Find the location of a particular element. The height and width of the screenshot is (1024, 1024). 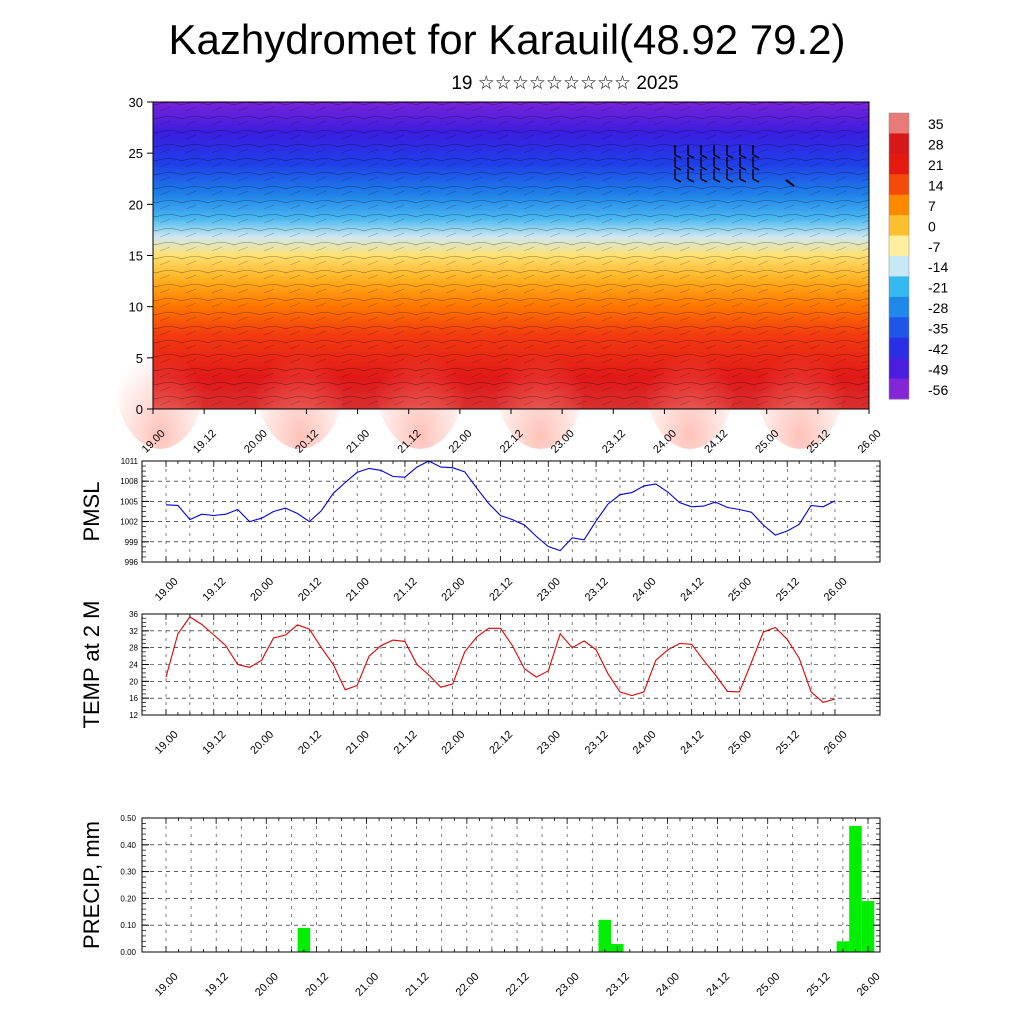

section-y-tick-label: 30 is located at coordinates (136, 102).